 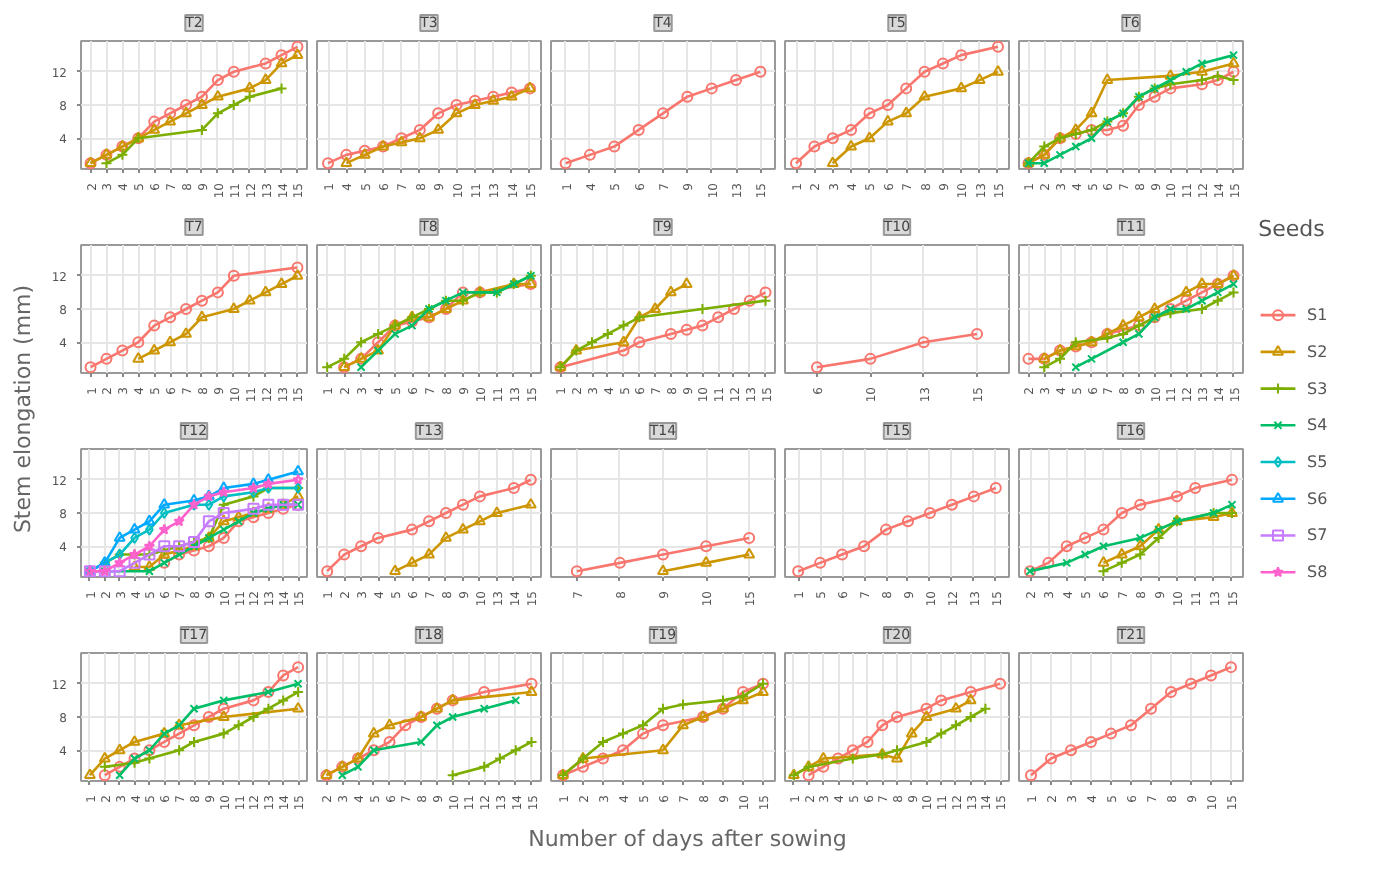 What do you see at coordinates (1317, 388) in the screenshot?
I see `legend-label: S3` at bounding box center [1317, 388].